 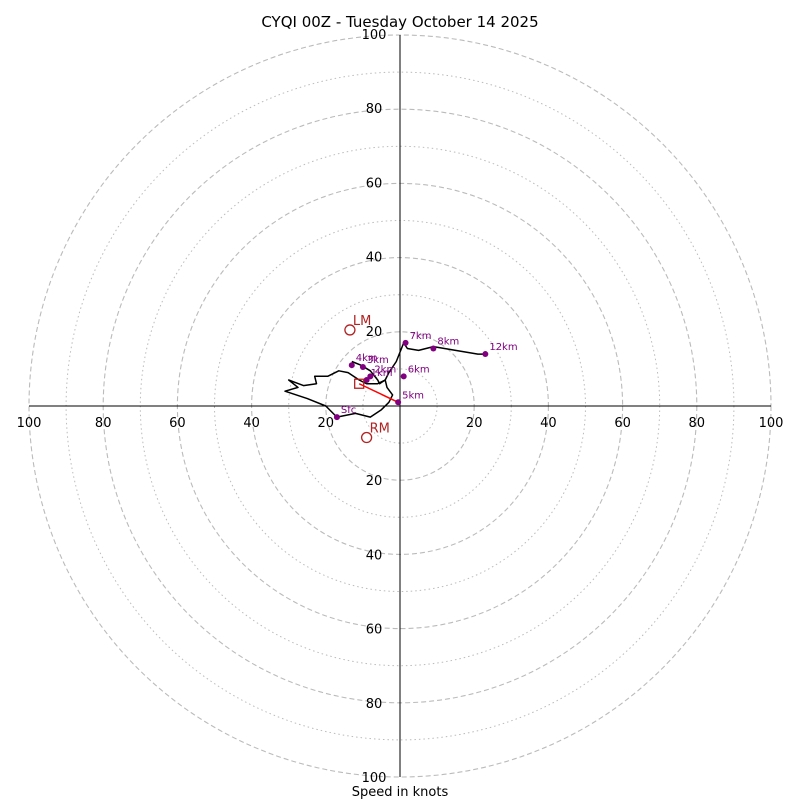 I want to click on level-dot-5km, so click(x=398, y=402).